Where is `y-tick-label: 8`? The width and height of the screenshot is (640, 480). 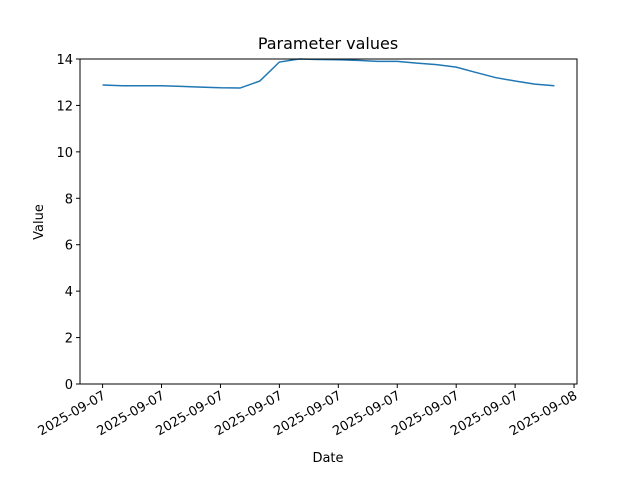 y-tick-label: 8 is located at coordinates (69, 199).